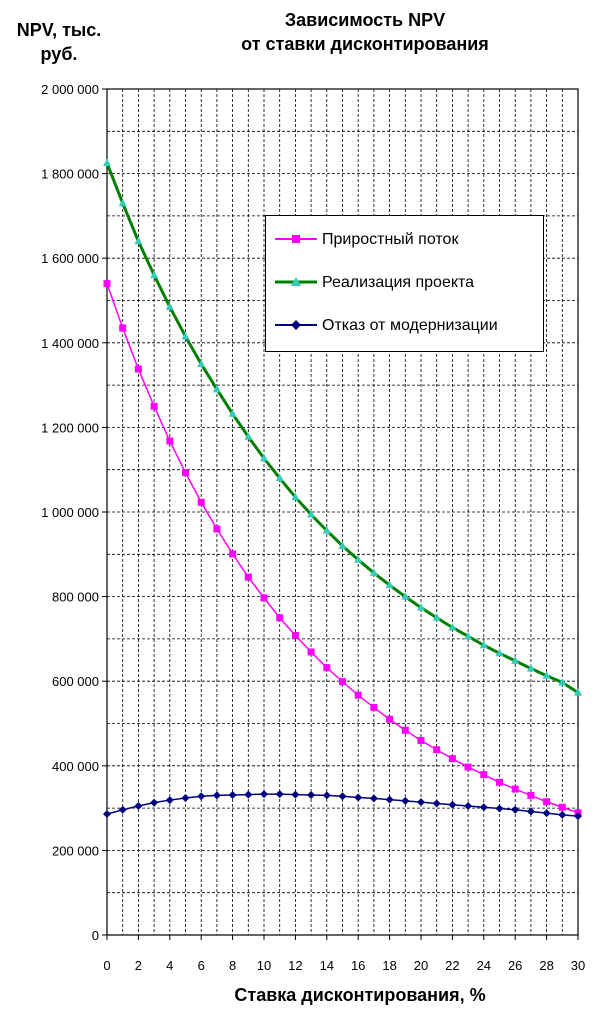 This screenshot has height=1020, width=605. What do you see at coordinates (515, 965) in the screenshot?
I see `x-tick-label: 26` at bounding box center [515, 965].